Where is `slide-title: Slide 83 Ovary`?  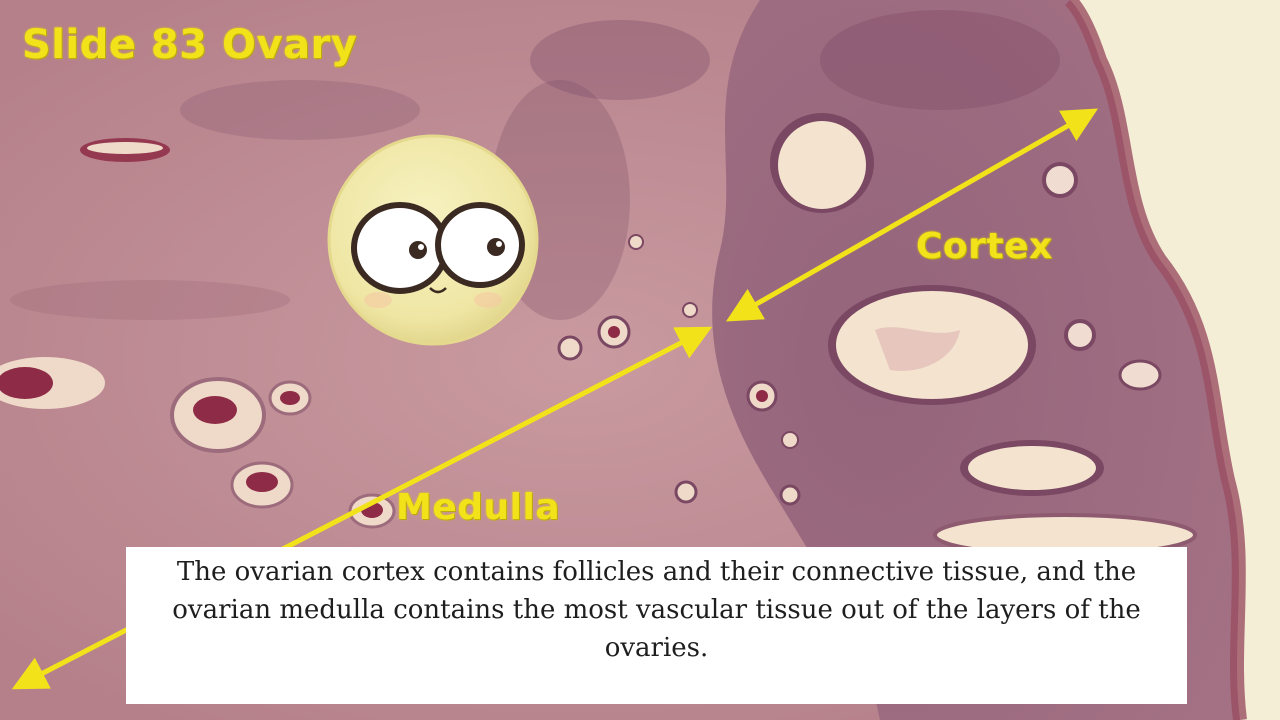 slide-title: Slide 83 Ovary is located at coordinates (190, 45).